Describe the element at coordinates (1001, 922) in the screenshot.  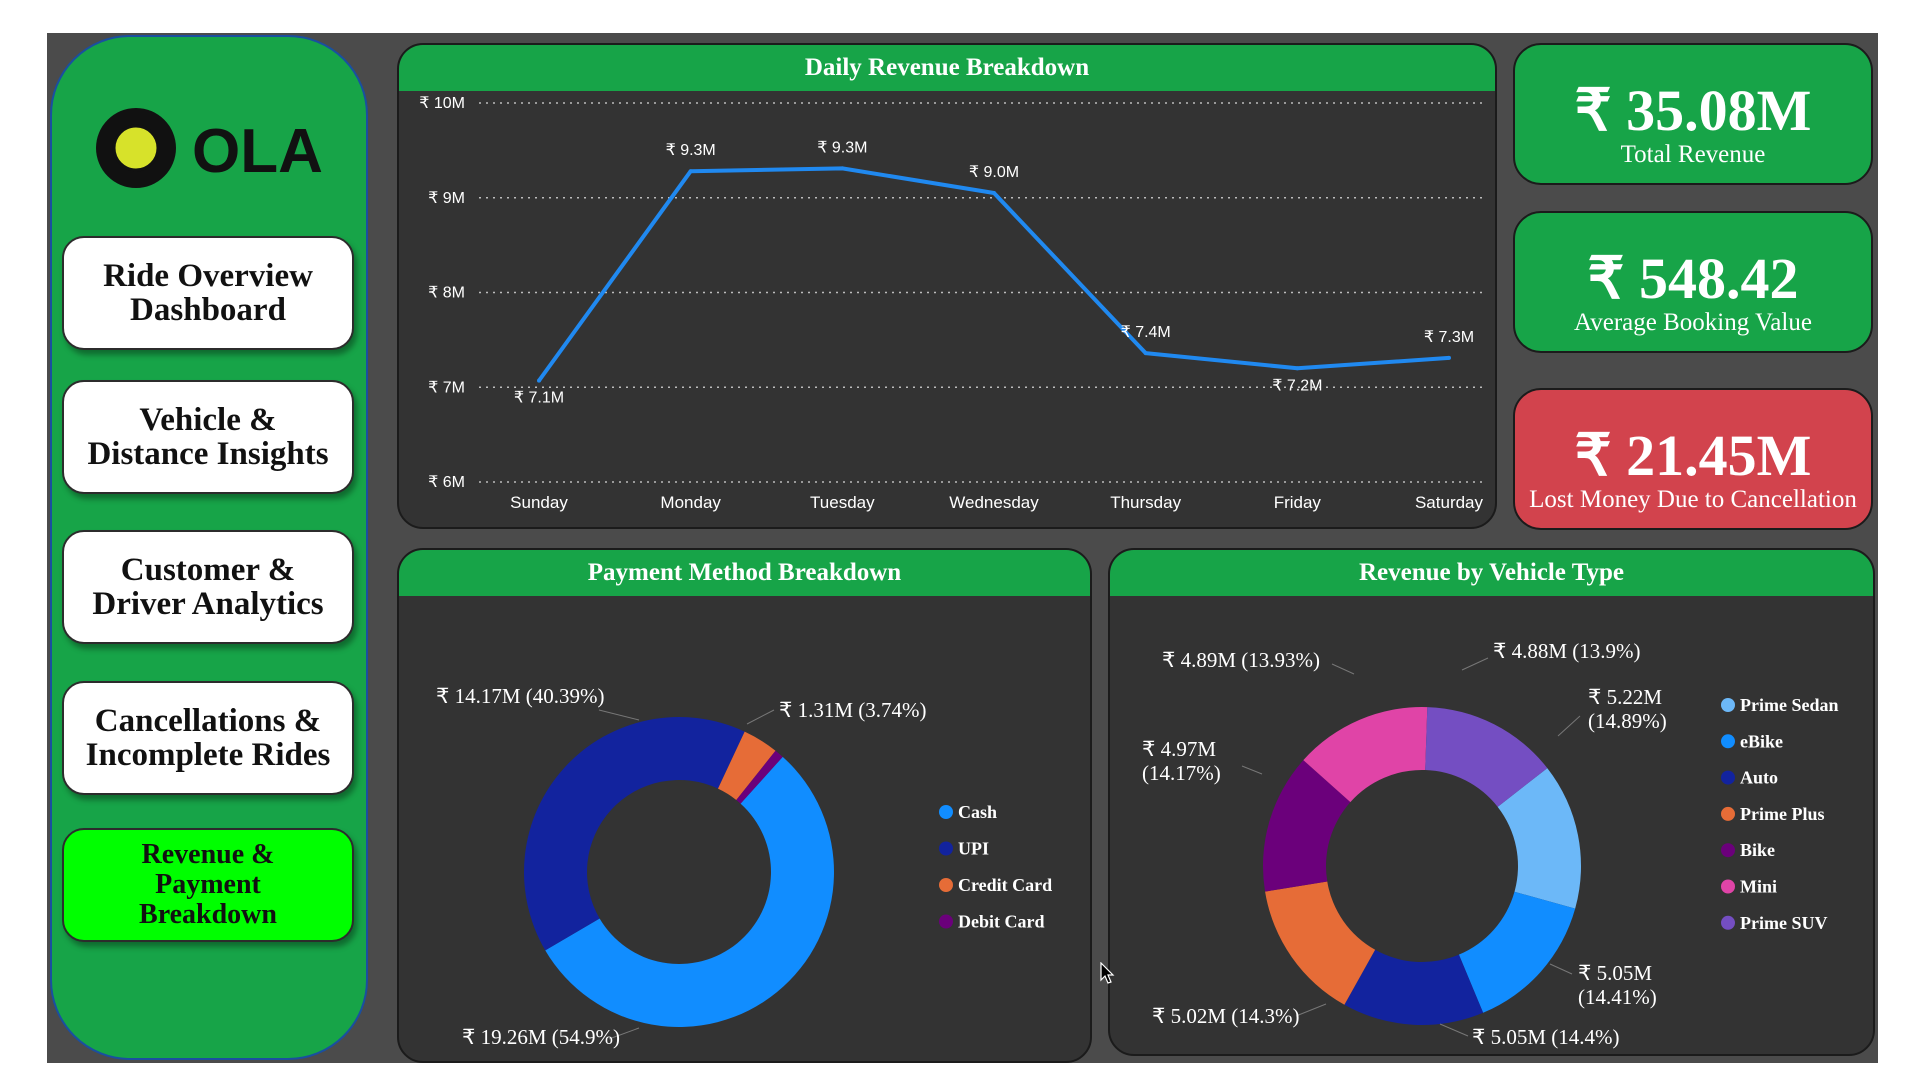
I see `legend-label: Debit Card` at that location.